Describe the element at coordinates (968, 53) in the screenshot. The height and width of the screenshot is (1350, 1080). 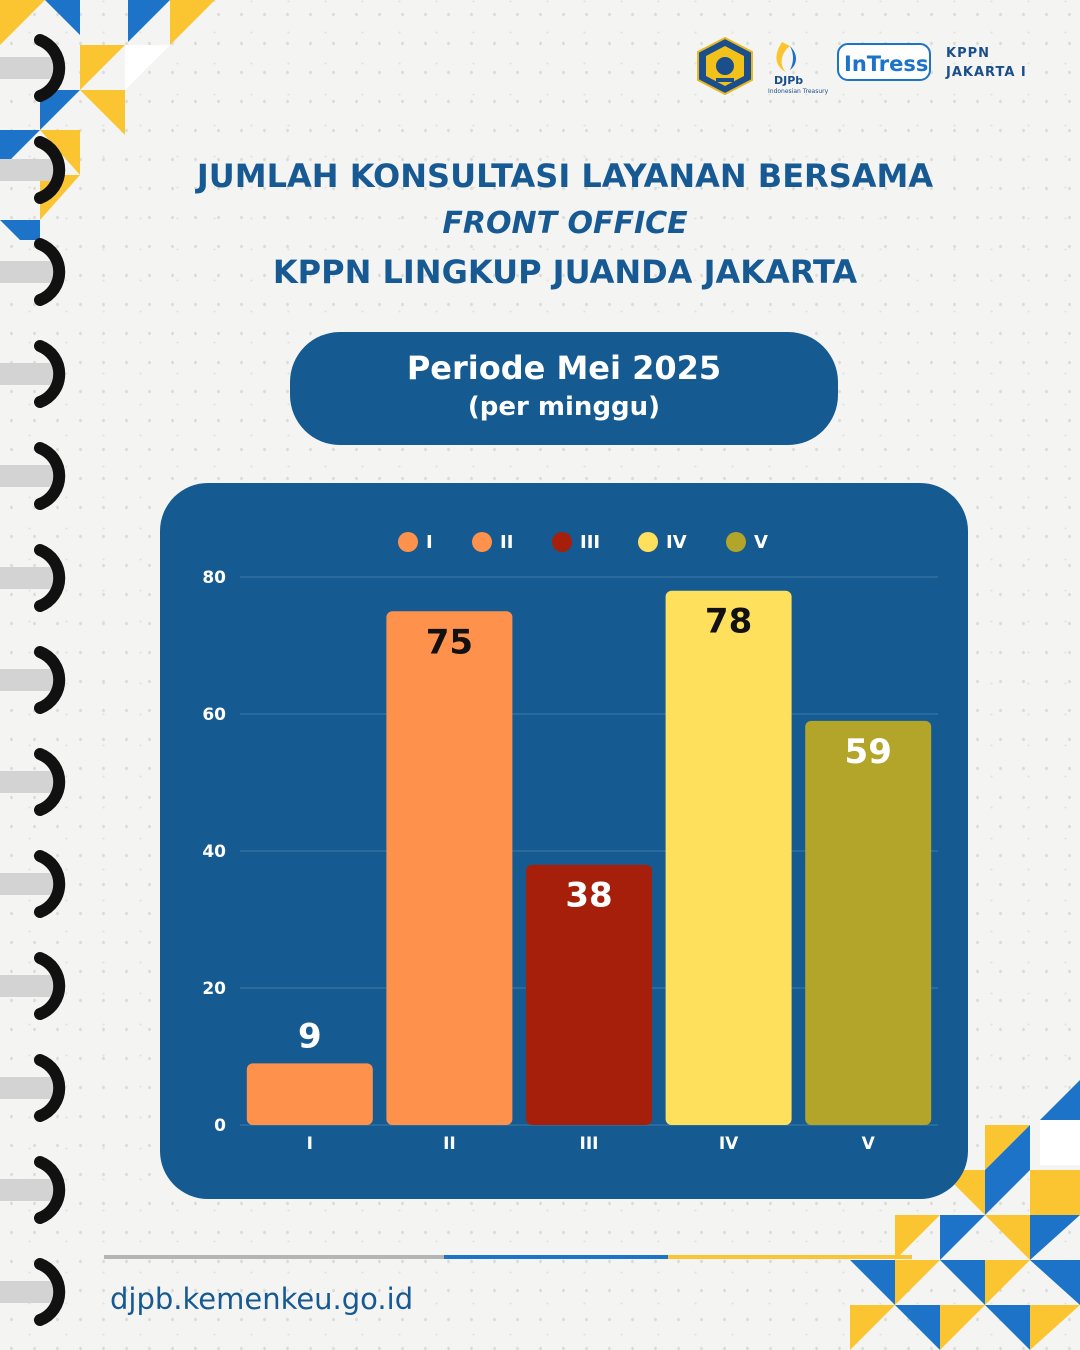
I see `kppn-line1: KPPN` at that location.